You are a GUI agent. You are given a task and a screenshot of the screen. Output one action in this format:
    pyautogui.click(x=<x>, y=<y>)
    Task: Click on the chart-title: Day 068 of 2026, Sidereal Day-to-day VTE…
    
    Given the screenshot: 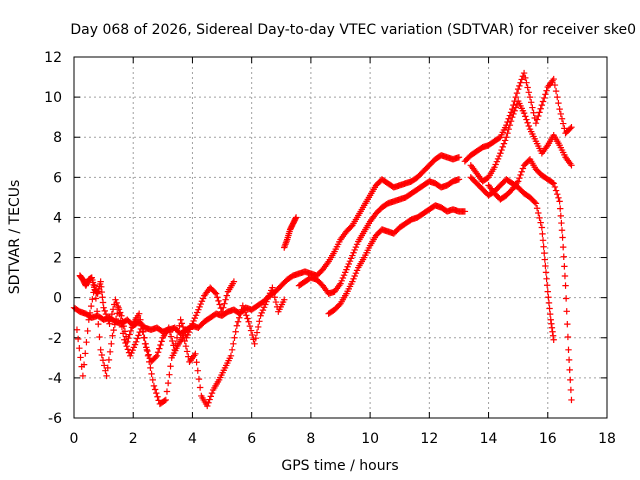 What is the action you would take?
    pyautogui.click(x=353, y=30)
    